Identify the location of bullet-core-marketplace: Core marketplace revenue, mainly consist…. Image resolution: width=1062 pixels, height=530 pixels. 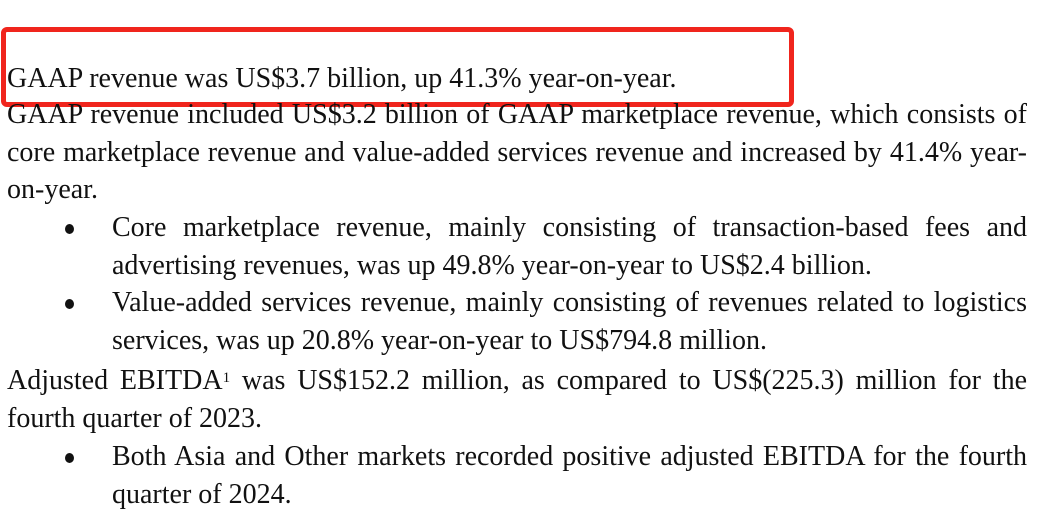
(517, 246).